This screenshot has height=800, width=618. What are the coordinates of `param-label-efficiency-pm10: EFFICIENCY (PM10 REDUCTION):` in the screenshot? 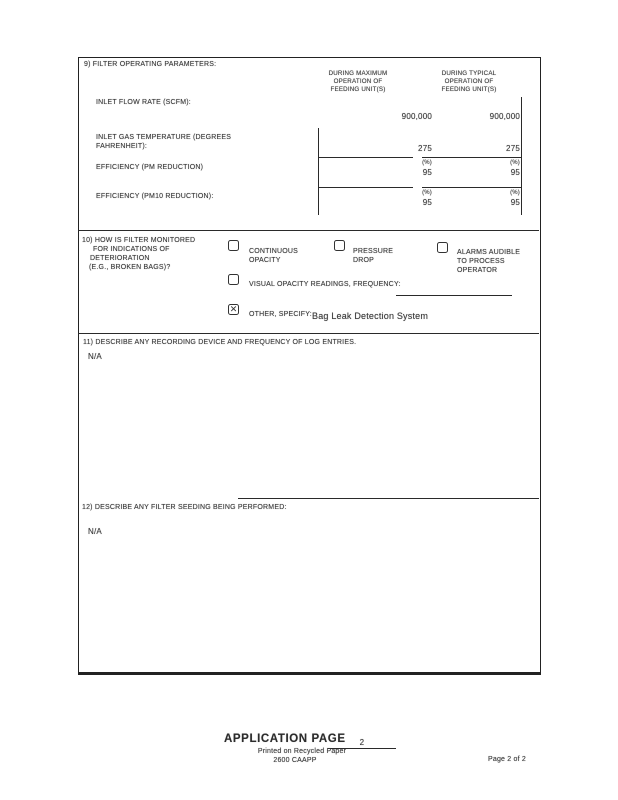 It's located at (155, 196).